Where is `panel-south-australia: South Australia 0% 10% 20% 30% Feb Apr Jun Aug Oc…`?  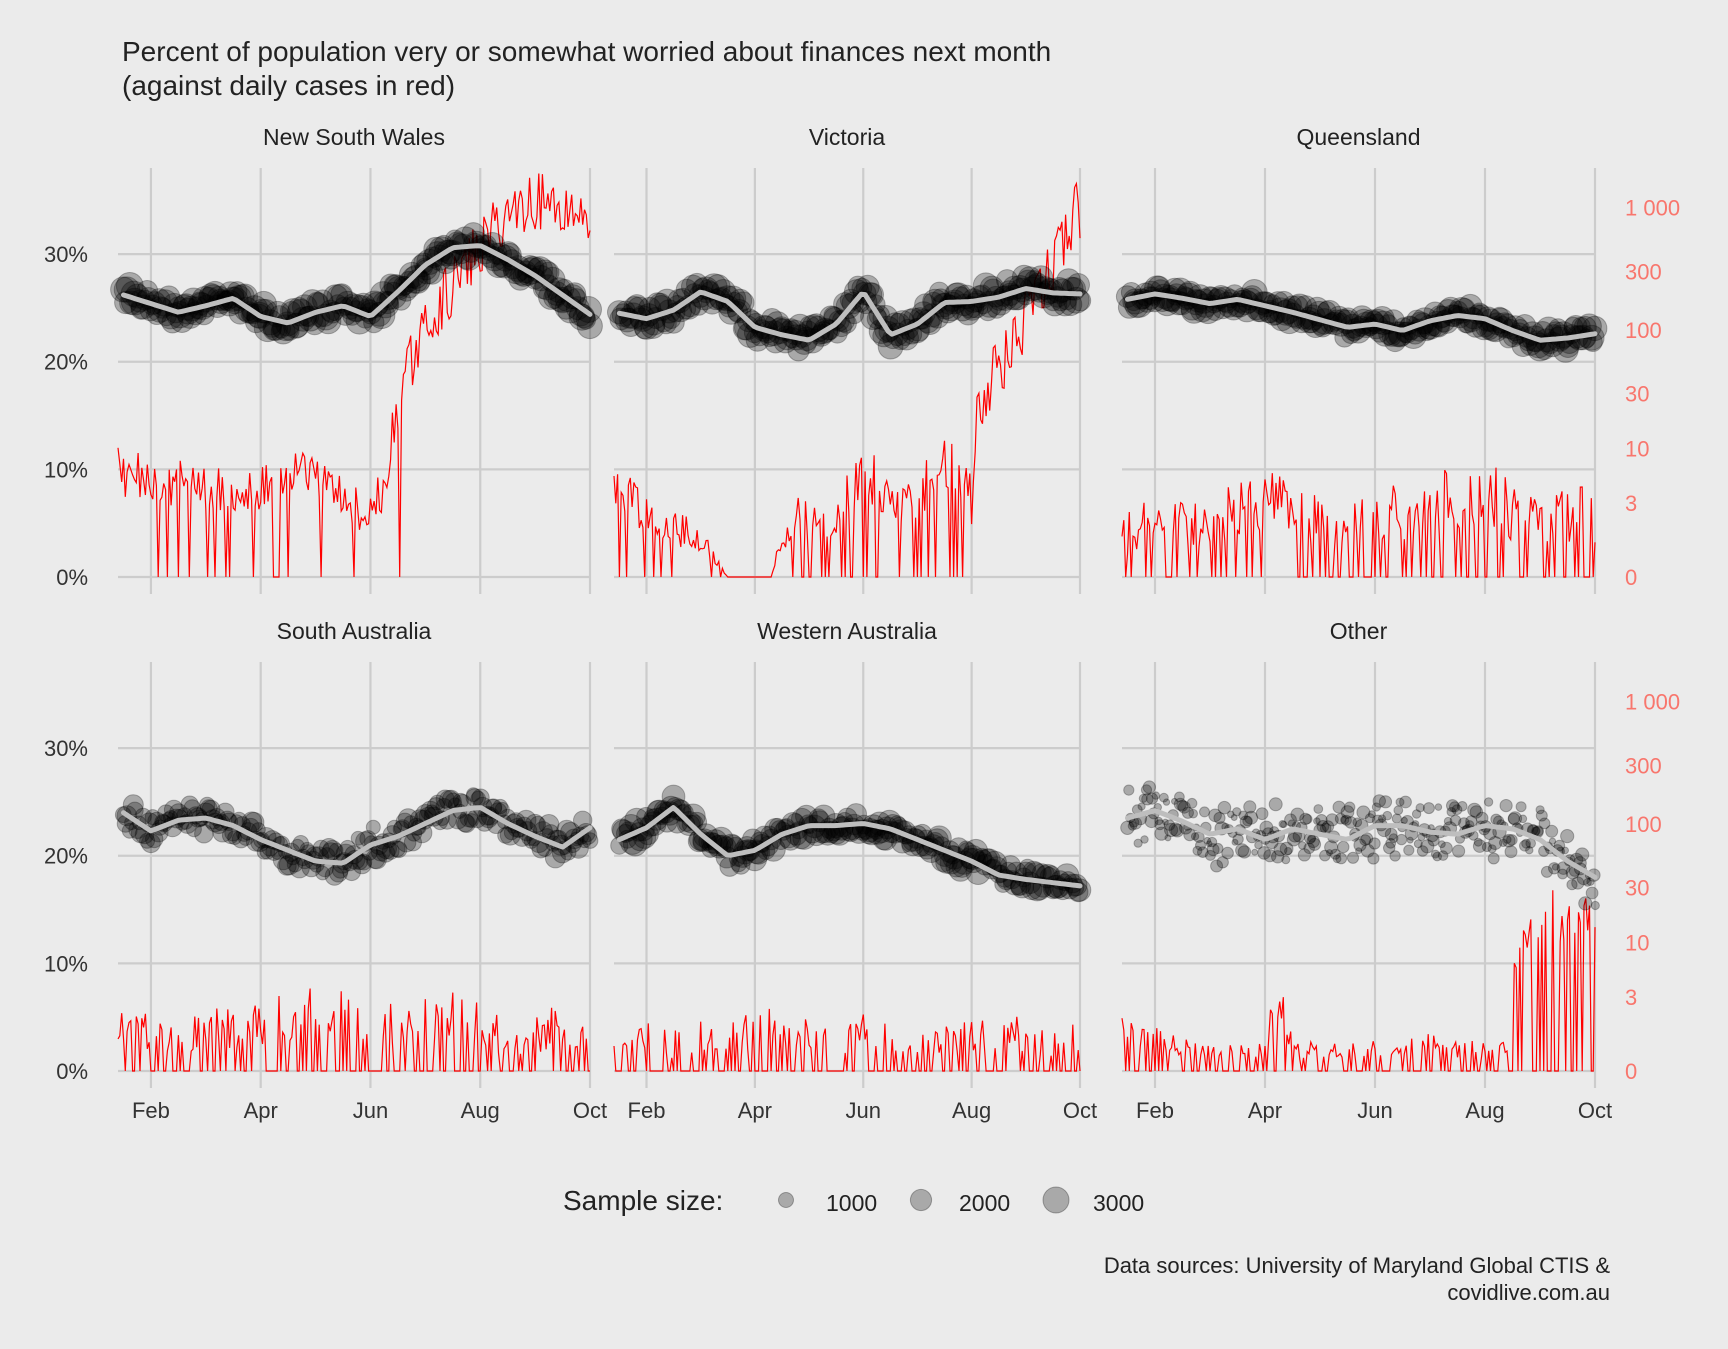 panel-south-australia: South Australia 0% 10% 20% 30% Feb Apr Jun Aug Oc… is located at coordinates (325, 870).